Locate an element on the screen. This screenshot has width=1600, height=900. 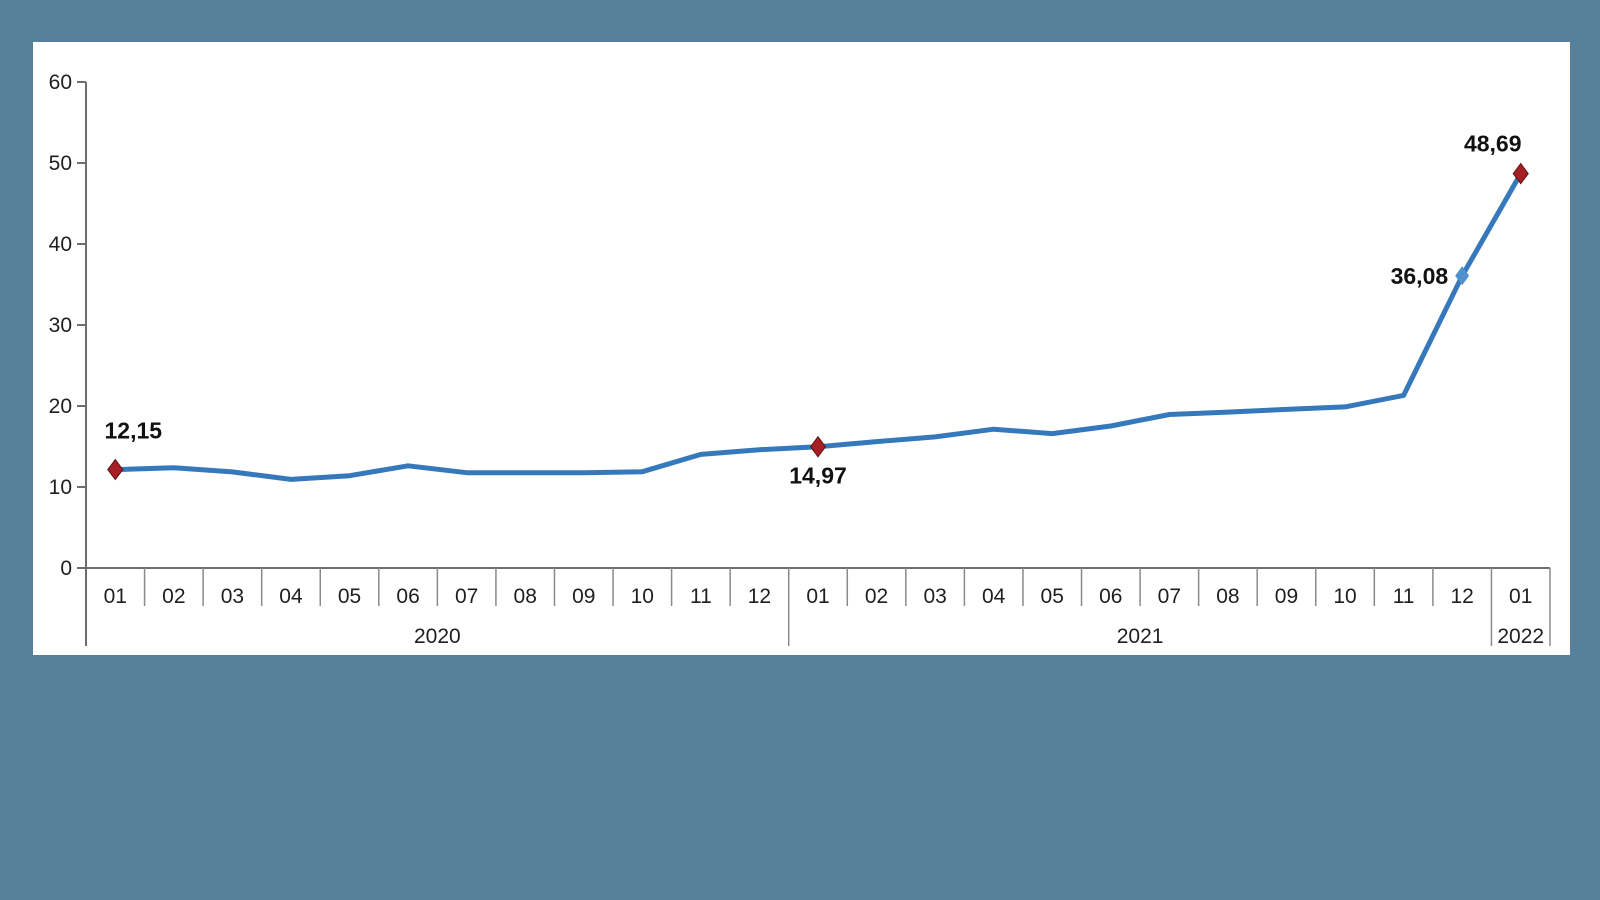
y-tick-label: 50 is located at coordinates (60, 163).